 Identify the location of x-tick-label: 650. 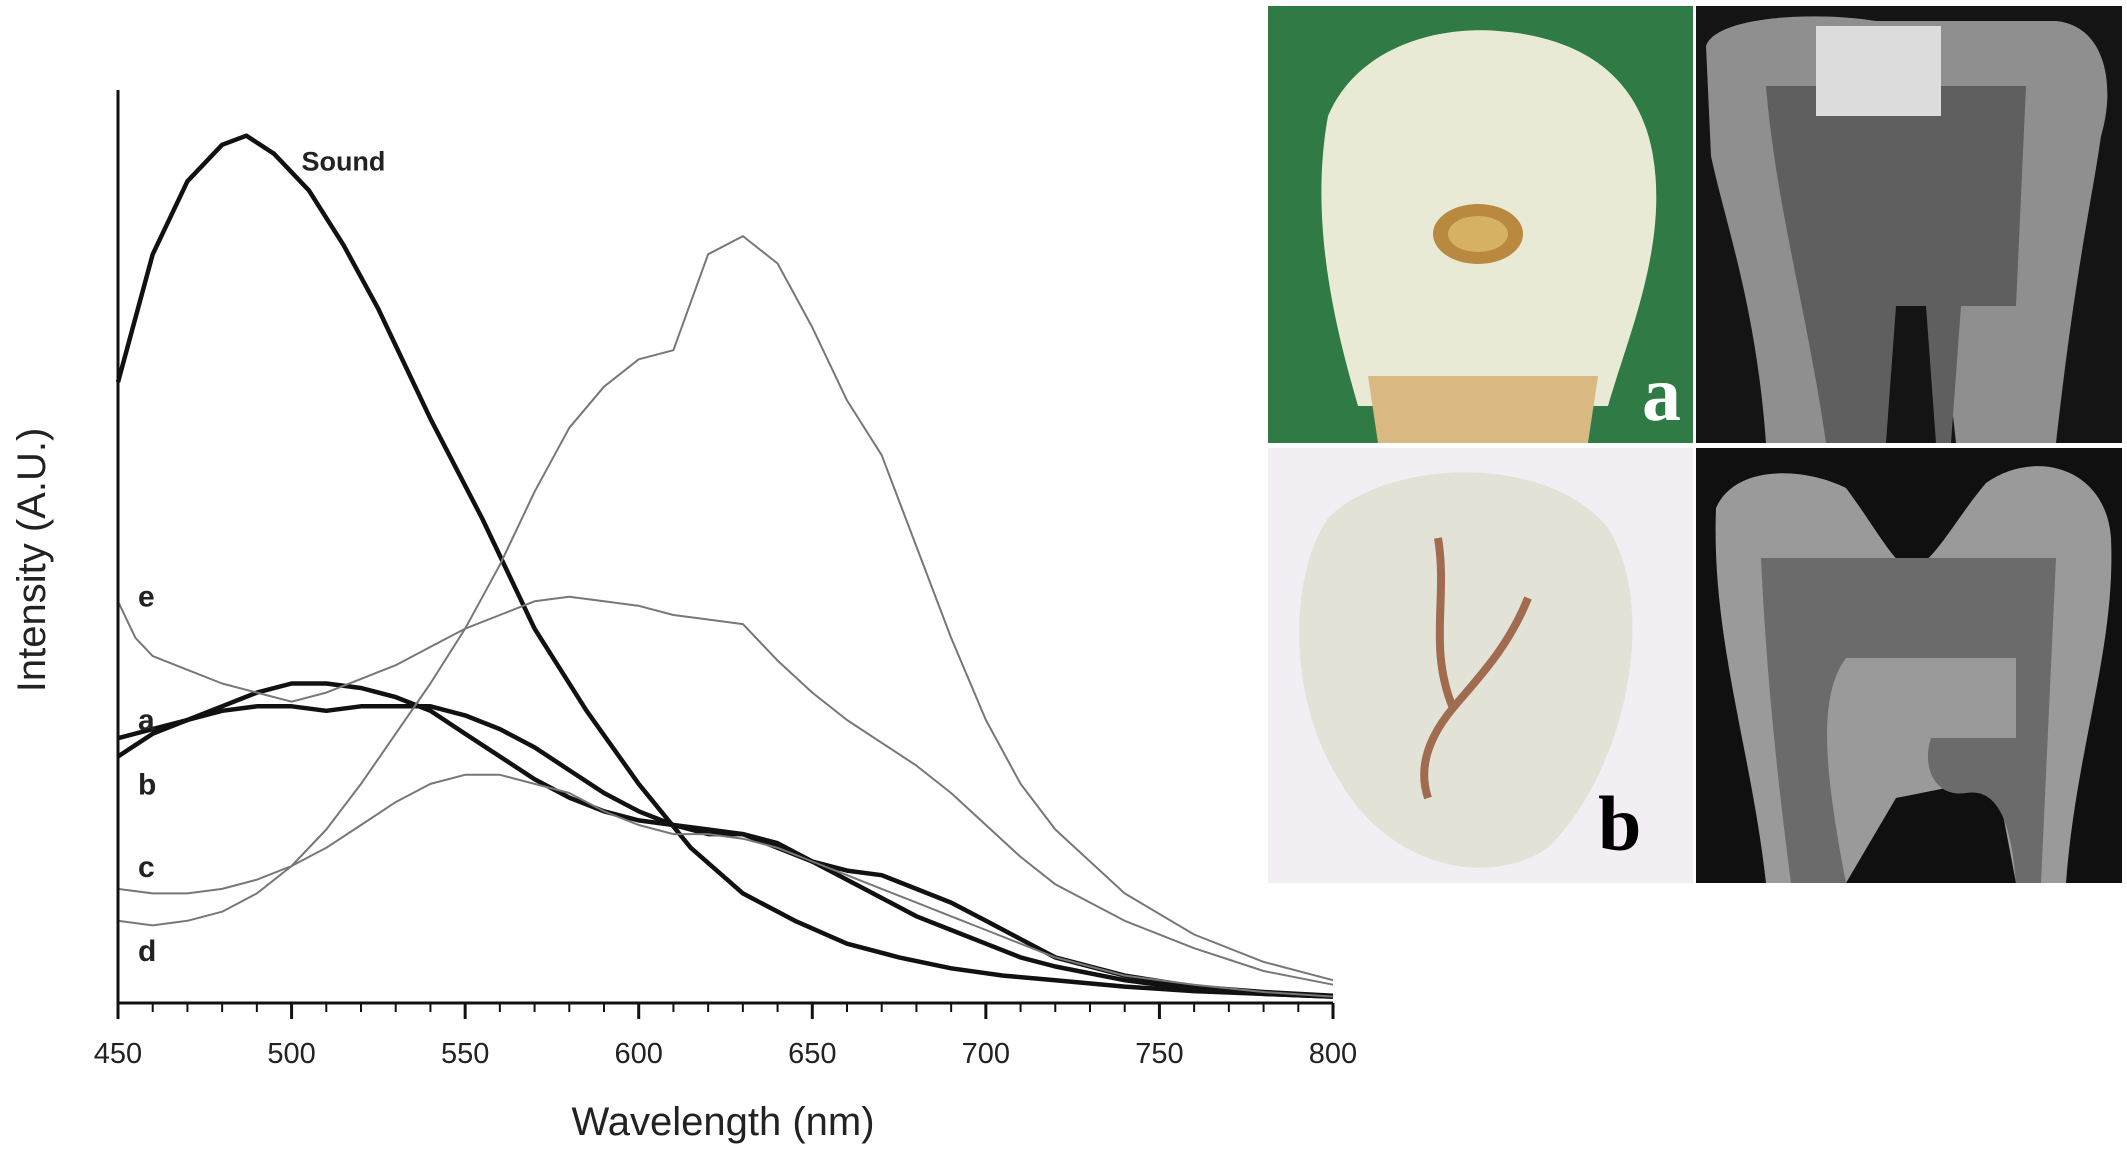
(812, 1054).